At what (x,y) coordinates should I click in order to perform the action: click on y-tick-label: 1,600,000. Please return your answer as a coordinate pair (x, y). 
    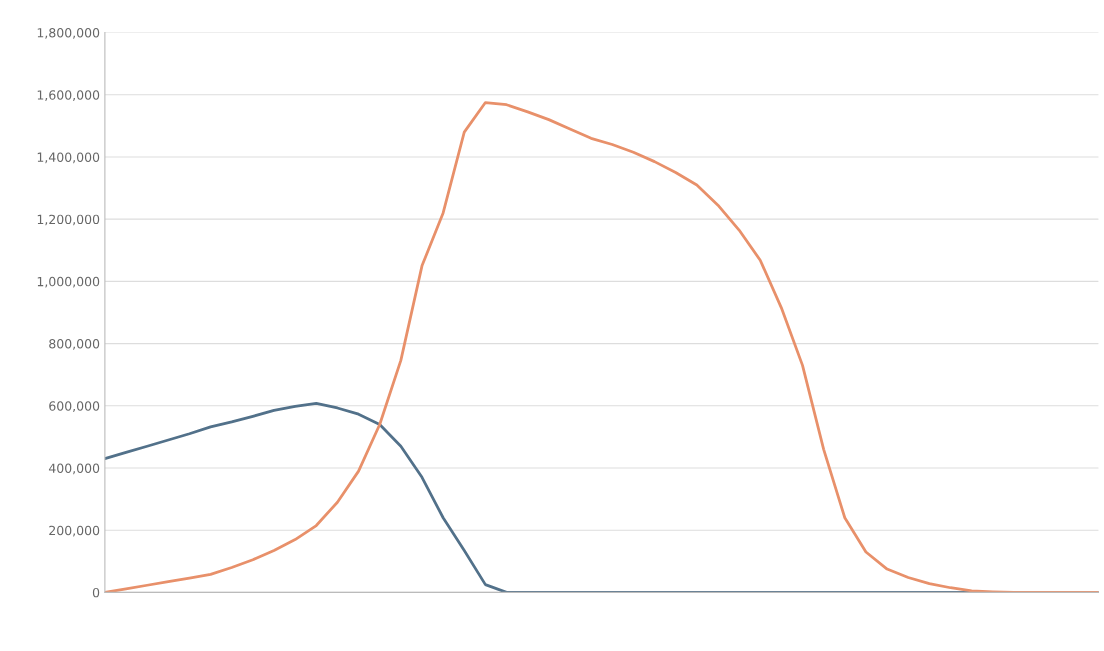
    Looking at the image, I should click on (68, 95).